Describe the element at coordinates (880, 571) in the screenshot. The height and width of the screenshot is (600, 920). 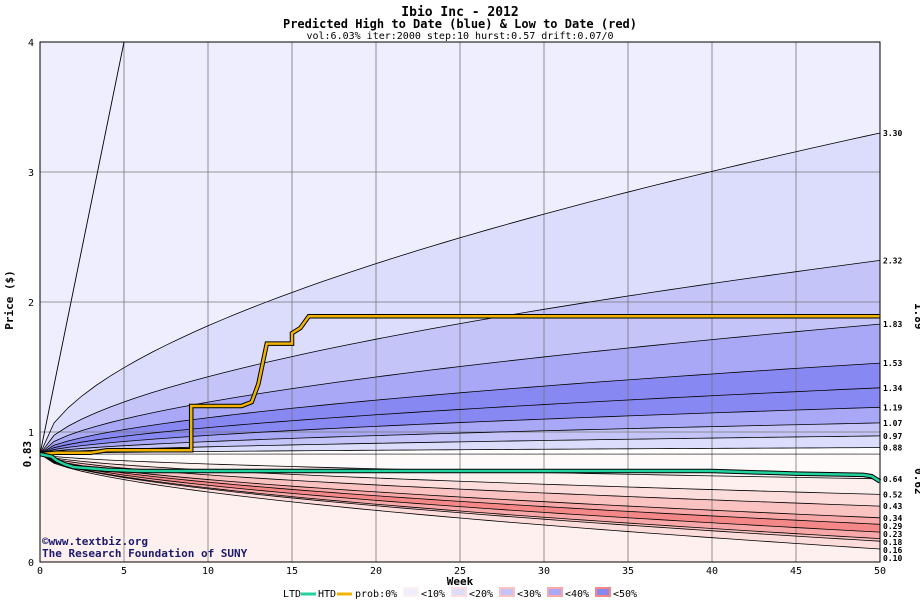
I see `x-tick-50: 50` at that location.